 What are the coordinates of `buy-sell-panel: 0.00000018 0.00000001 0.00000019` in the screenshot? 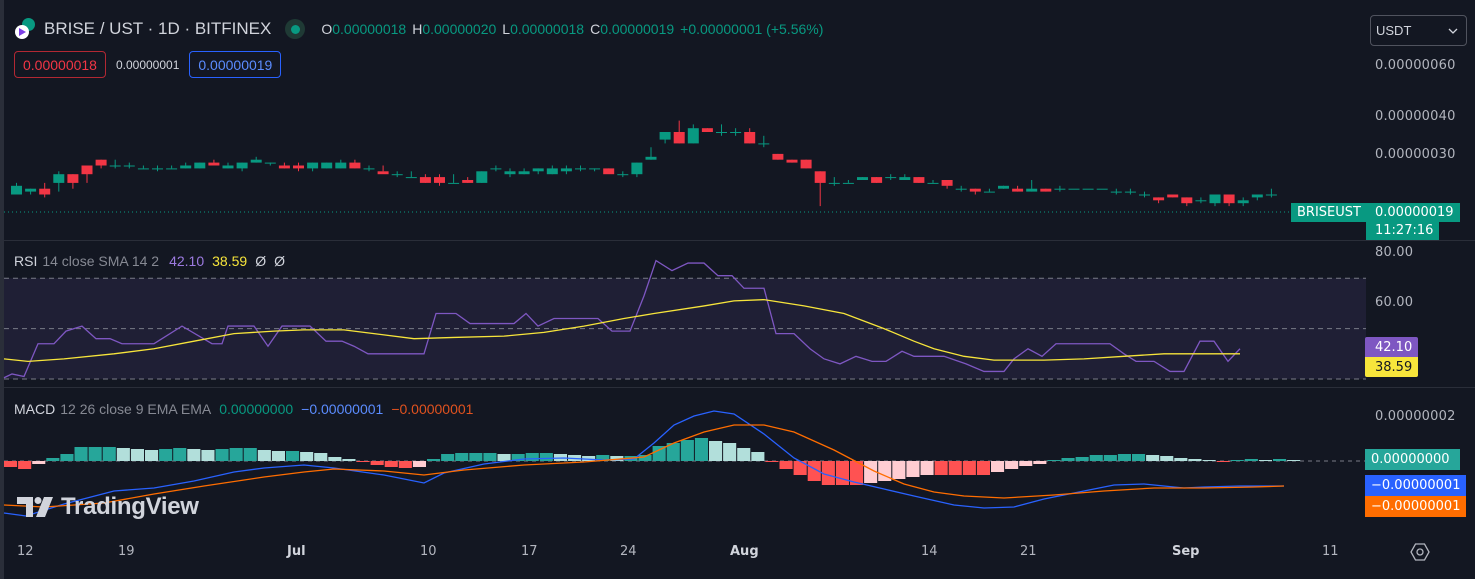 It's located at (148, 64).